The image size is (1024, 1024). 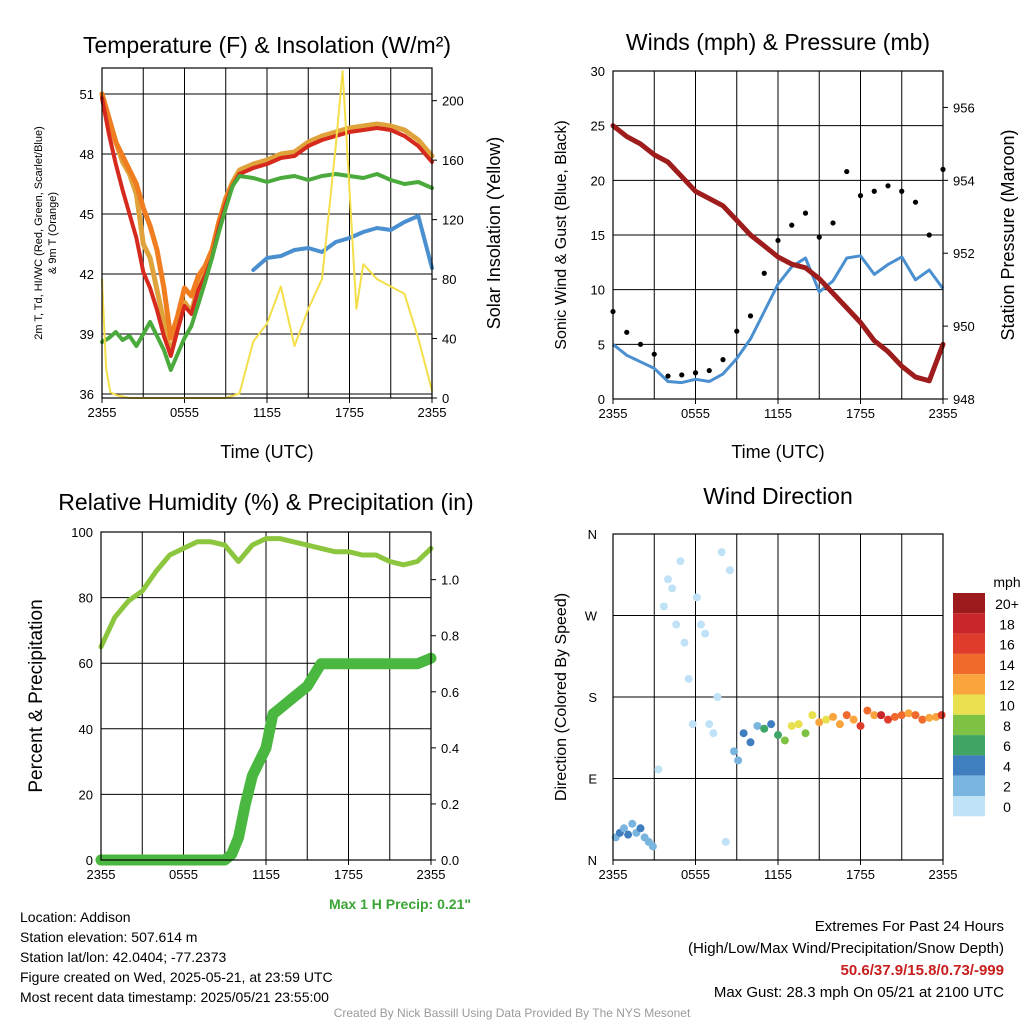 I want to click on y2-tick-label: 950, so click(x=964, y=326).